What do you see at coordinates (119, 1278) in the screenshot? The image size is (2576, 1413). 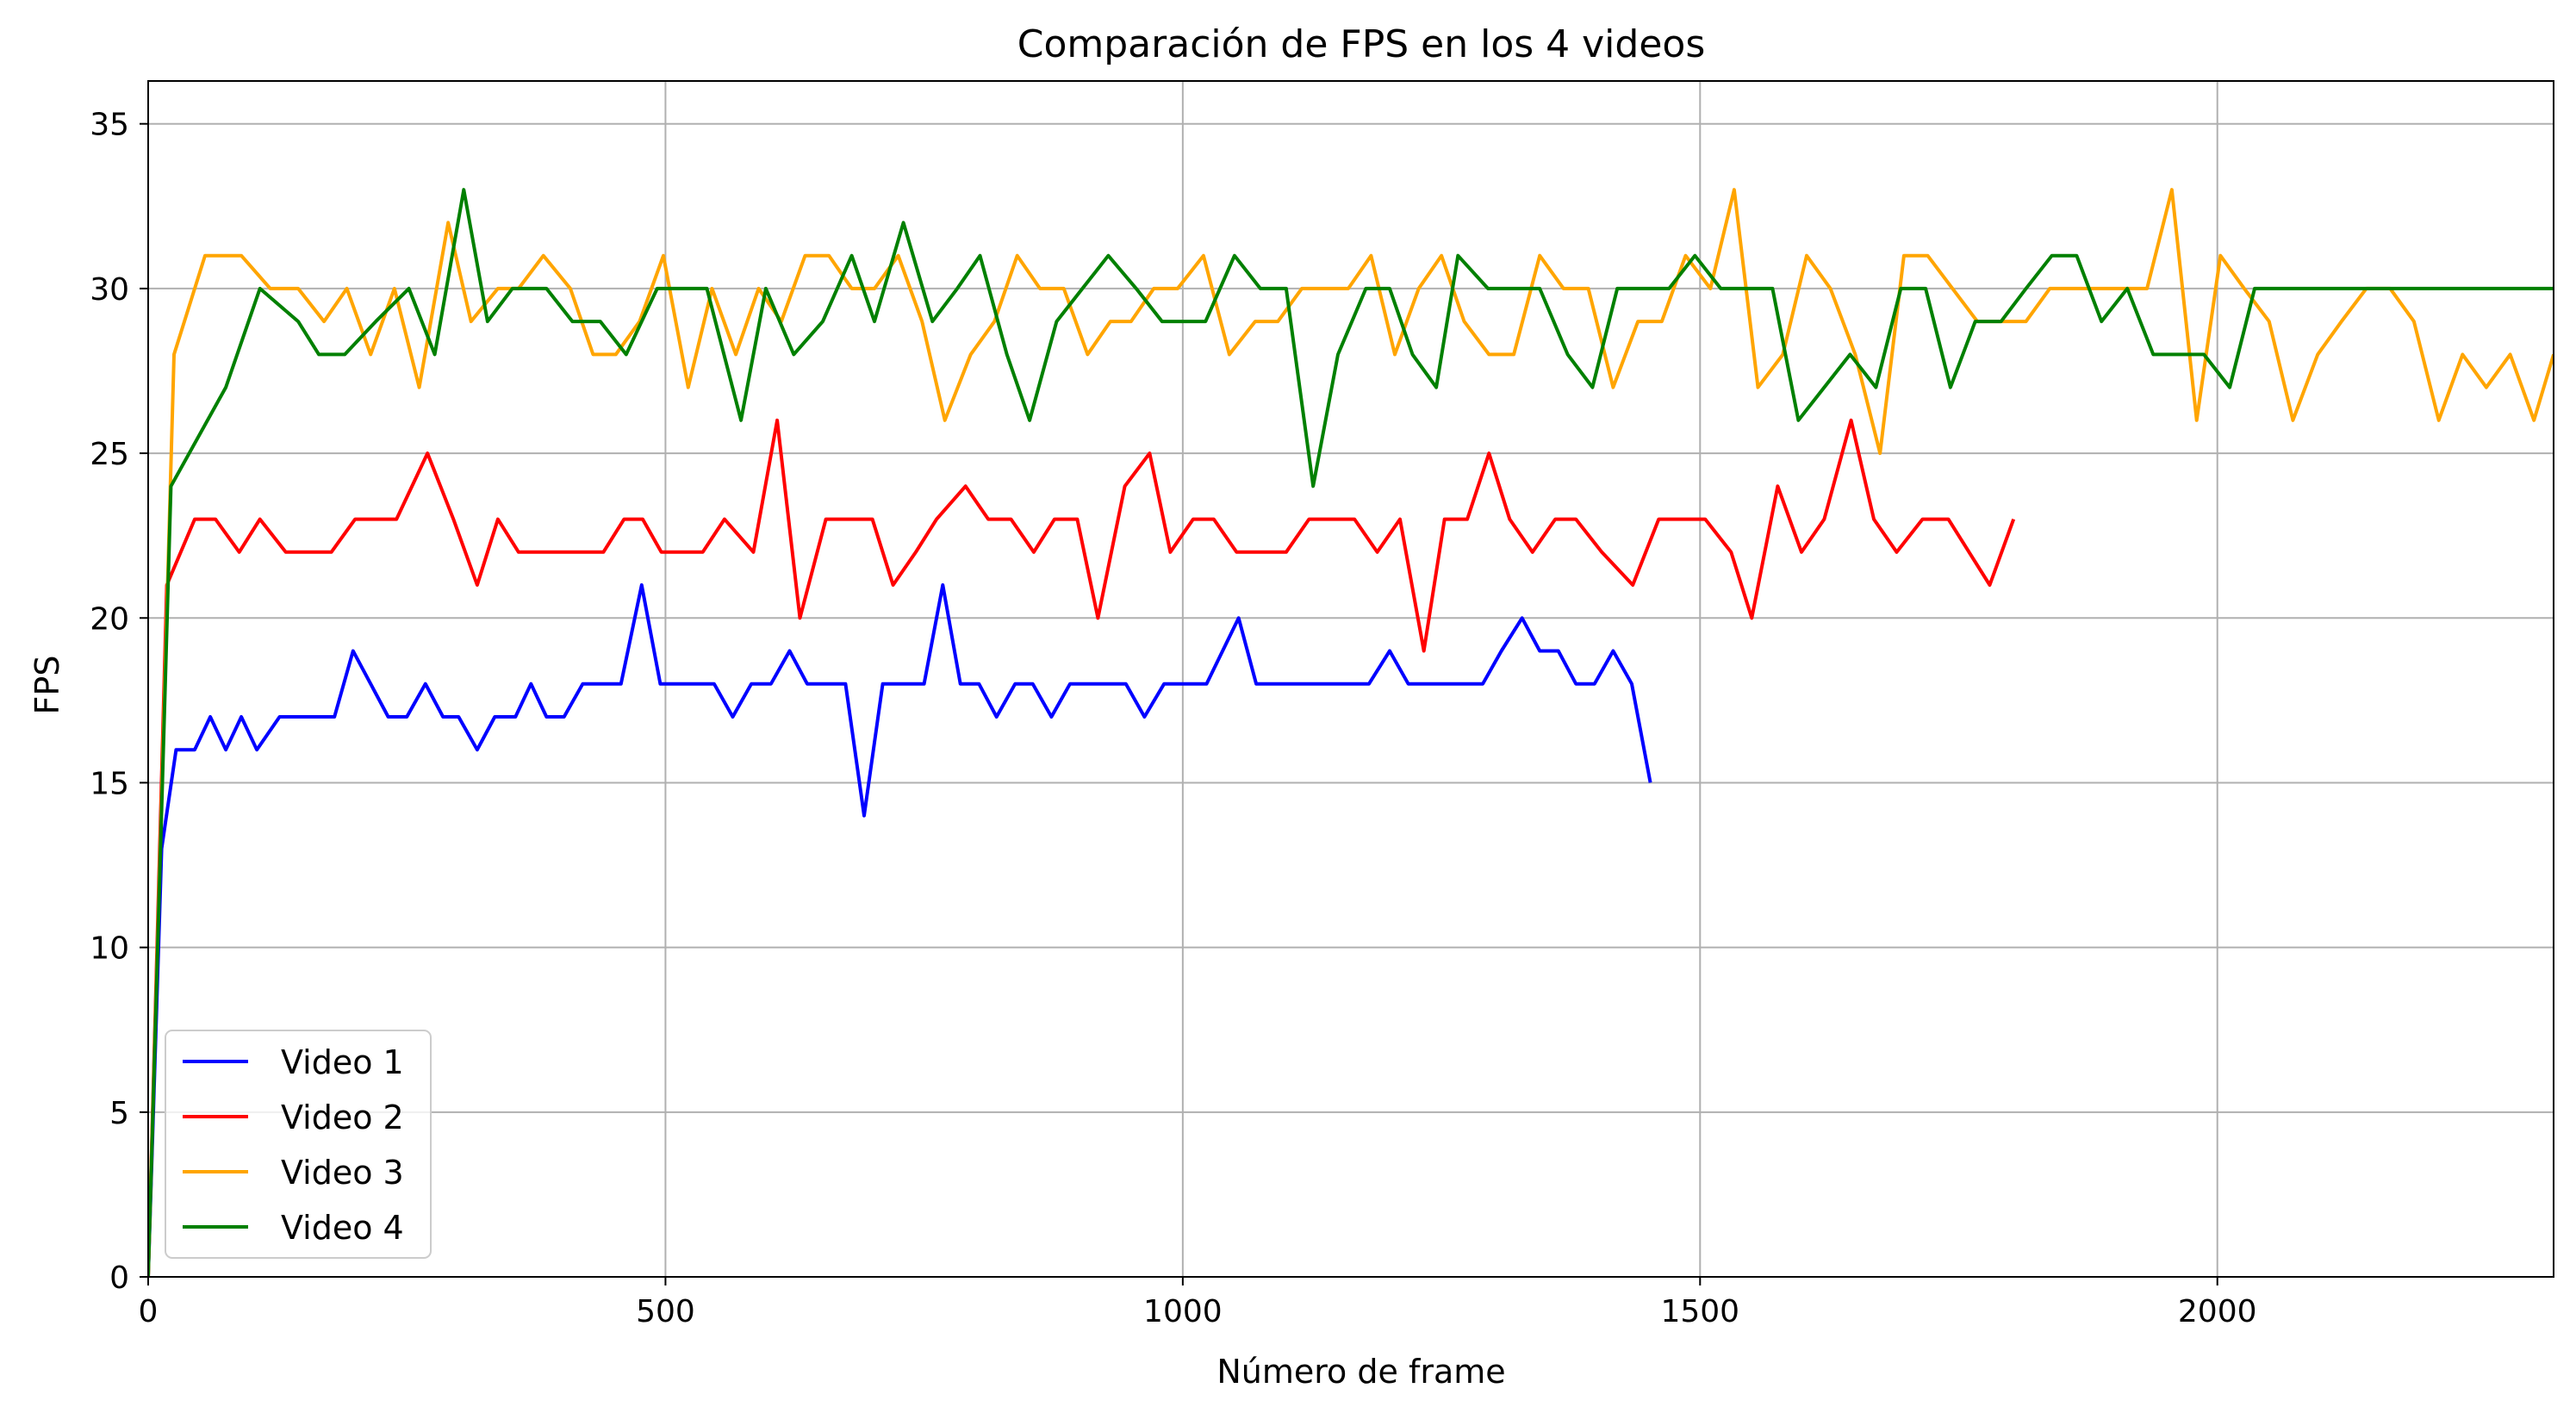 I see `y-tick-label: 0` at bounding box center [119, 1278].